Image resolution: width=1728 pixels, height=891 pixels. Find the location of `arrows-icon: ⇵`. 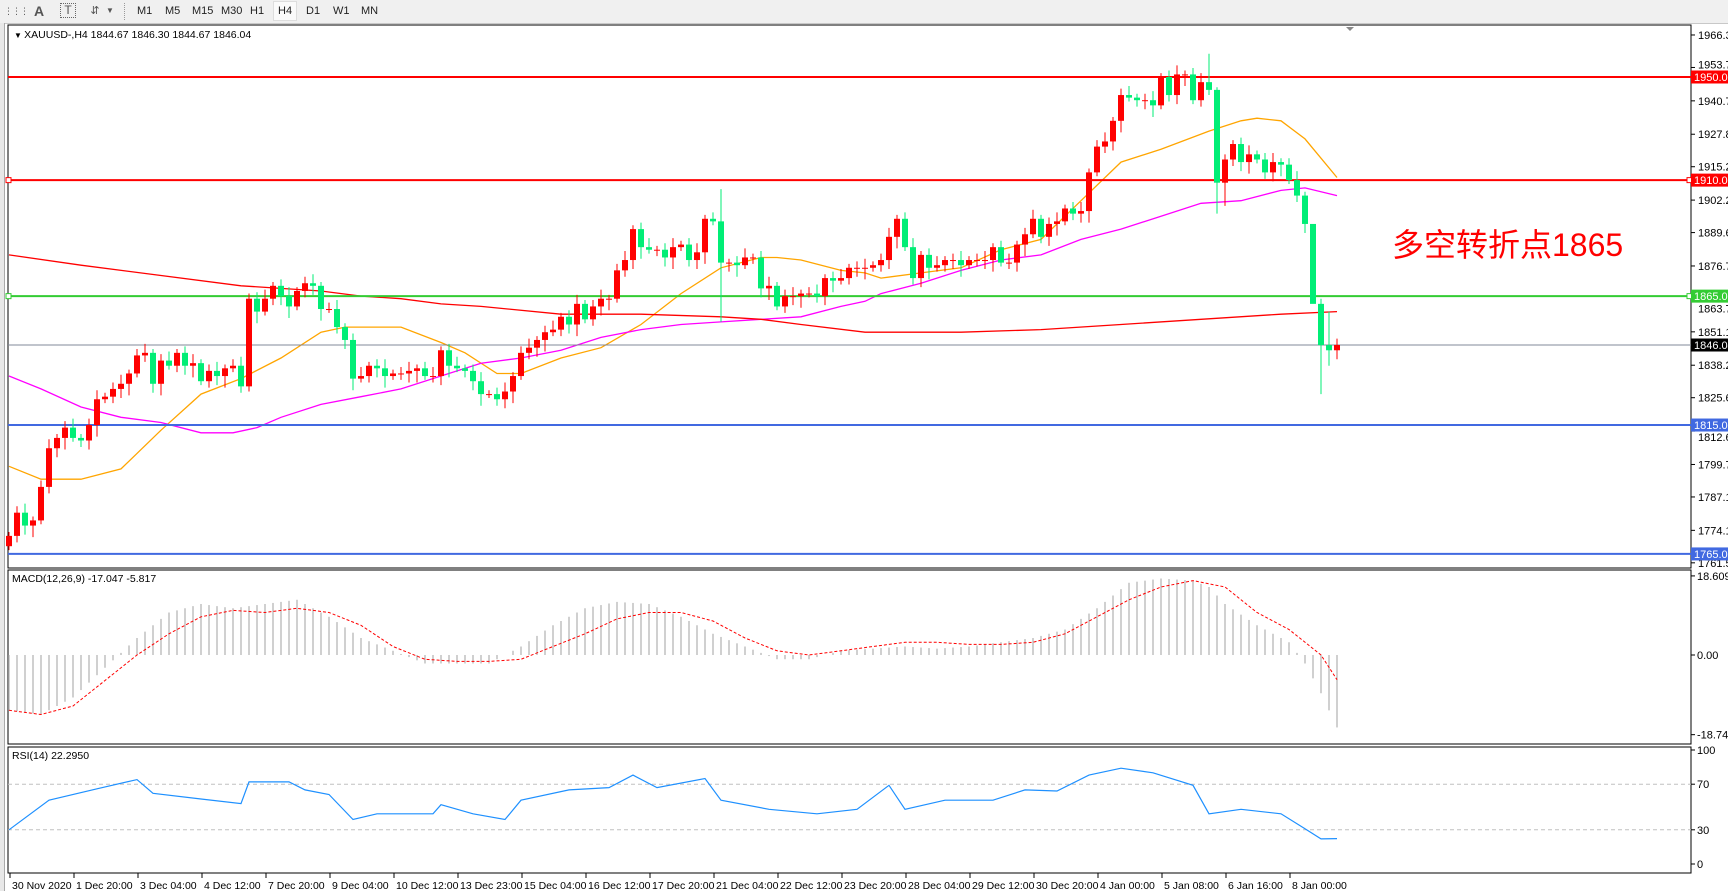

arrows-icon: ⇵ is located at coordinates (95, 11).